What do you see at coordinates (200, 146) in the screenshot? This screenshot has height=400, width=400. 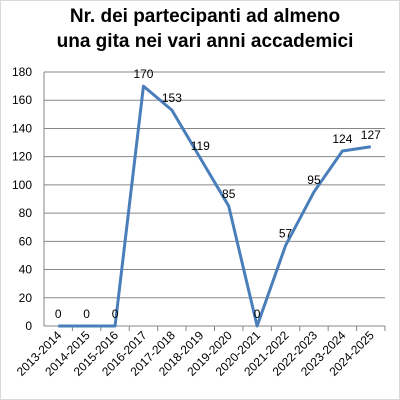 I see `data-label: 119` at bounding box center [200, 146].